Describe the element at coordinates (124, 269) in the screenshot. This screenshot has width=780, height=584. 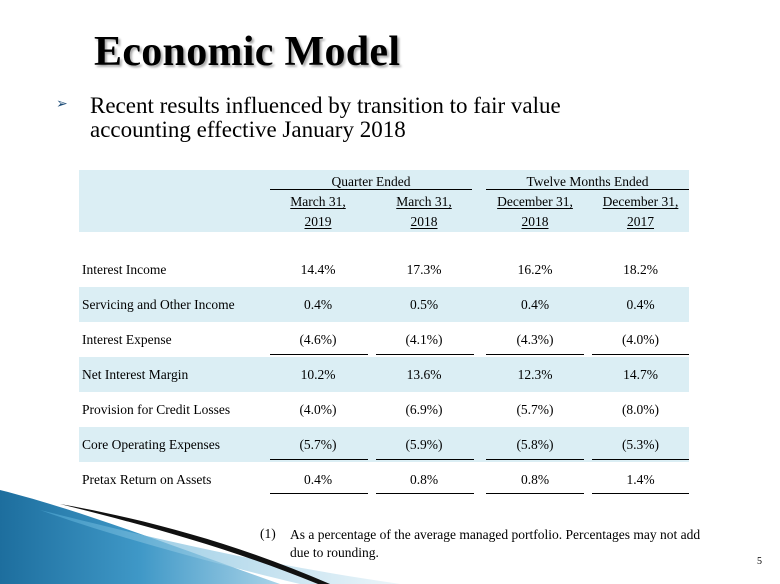
I see `row-label: Interest Income` at that location.